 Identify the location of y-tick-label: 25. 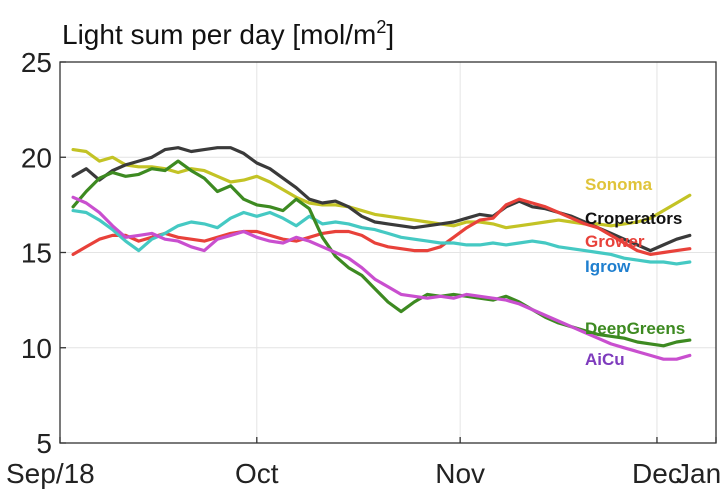
(36, 62).